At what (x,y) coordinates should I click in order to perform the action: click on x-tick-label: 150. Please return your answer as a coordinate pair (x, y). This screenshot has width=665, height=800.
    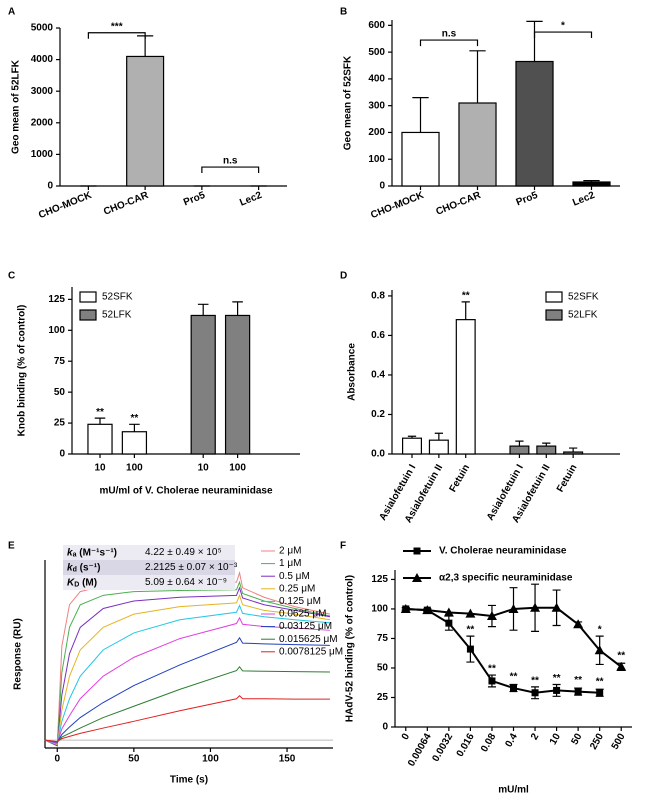
    Looking at the image, I should click on (287, 759).